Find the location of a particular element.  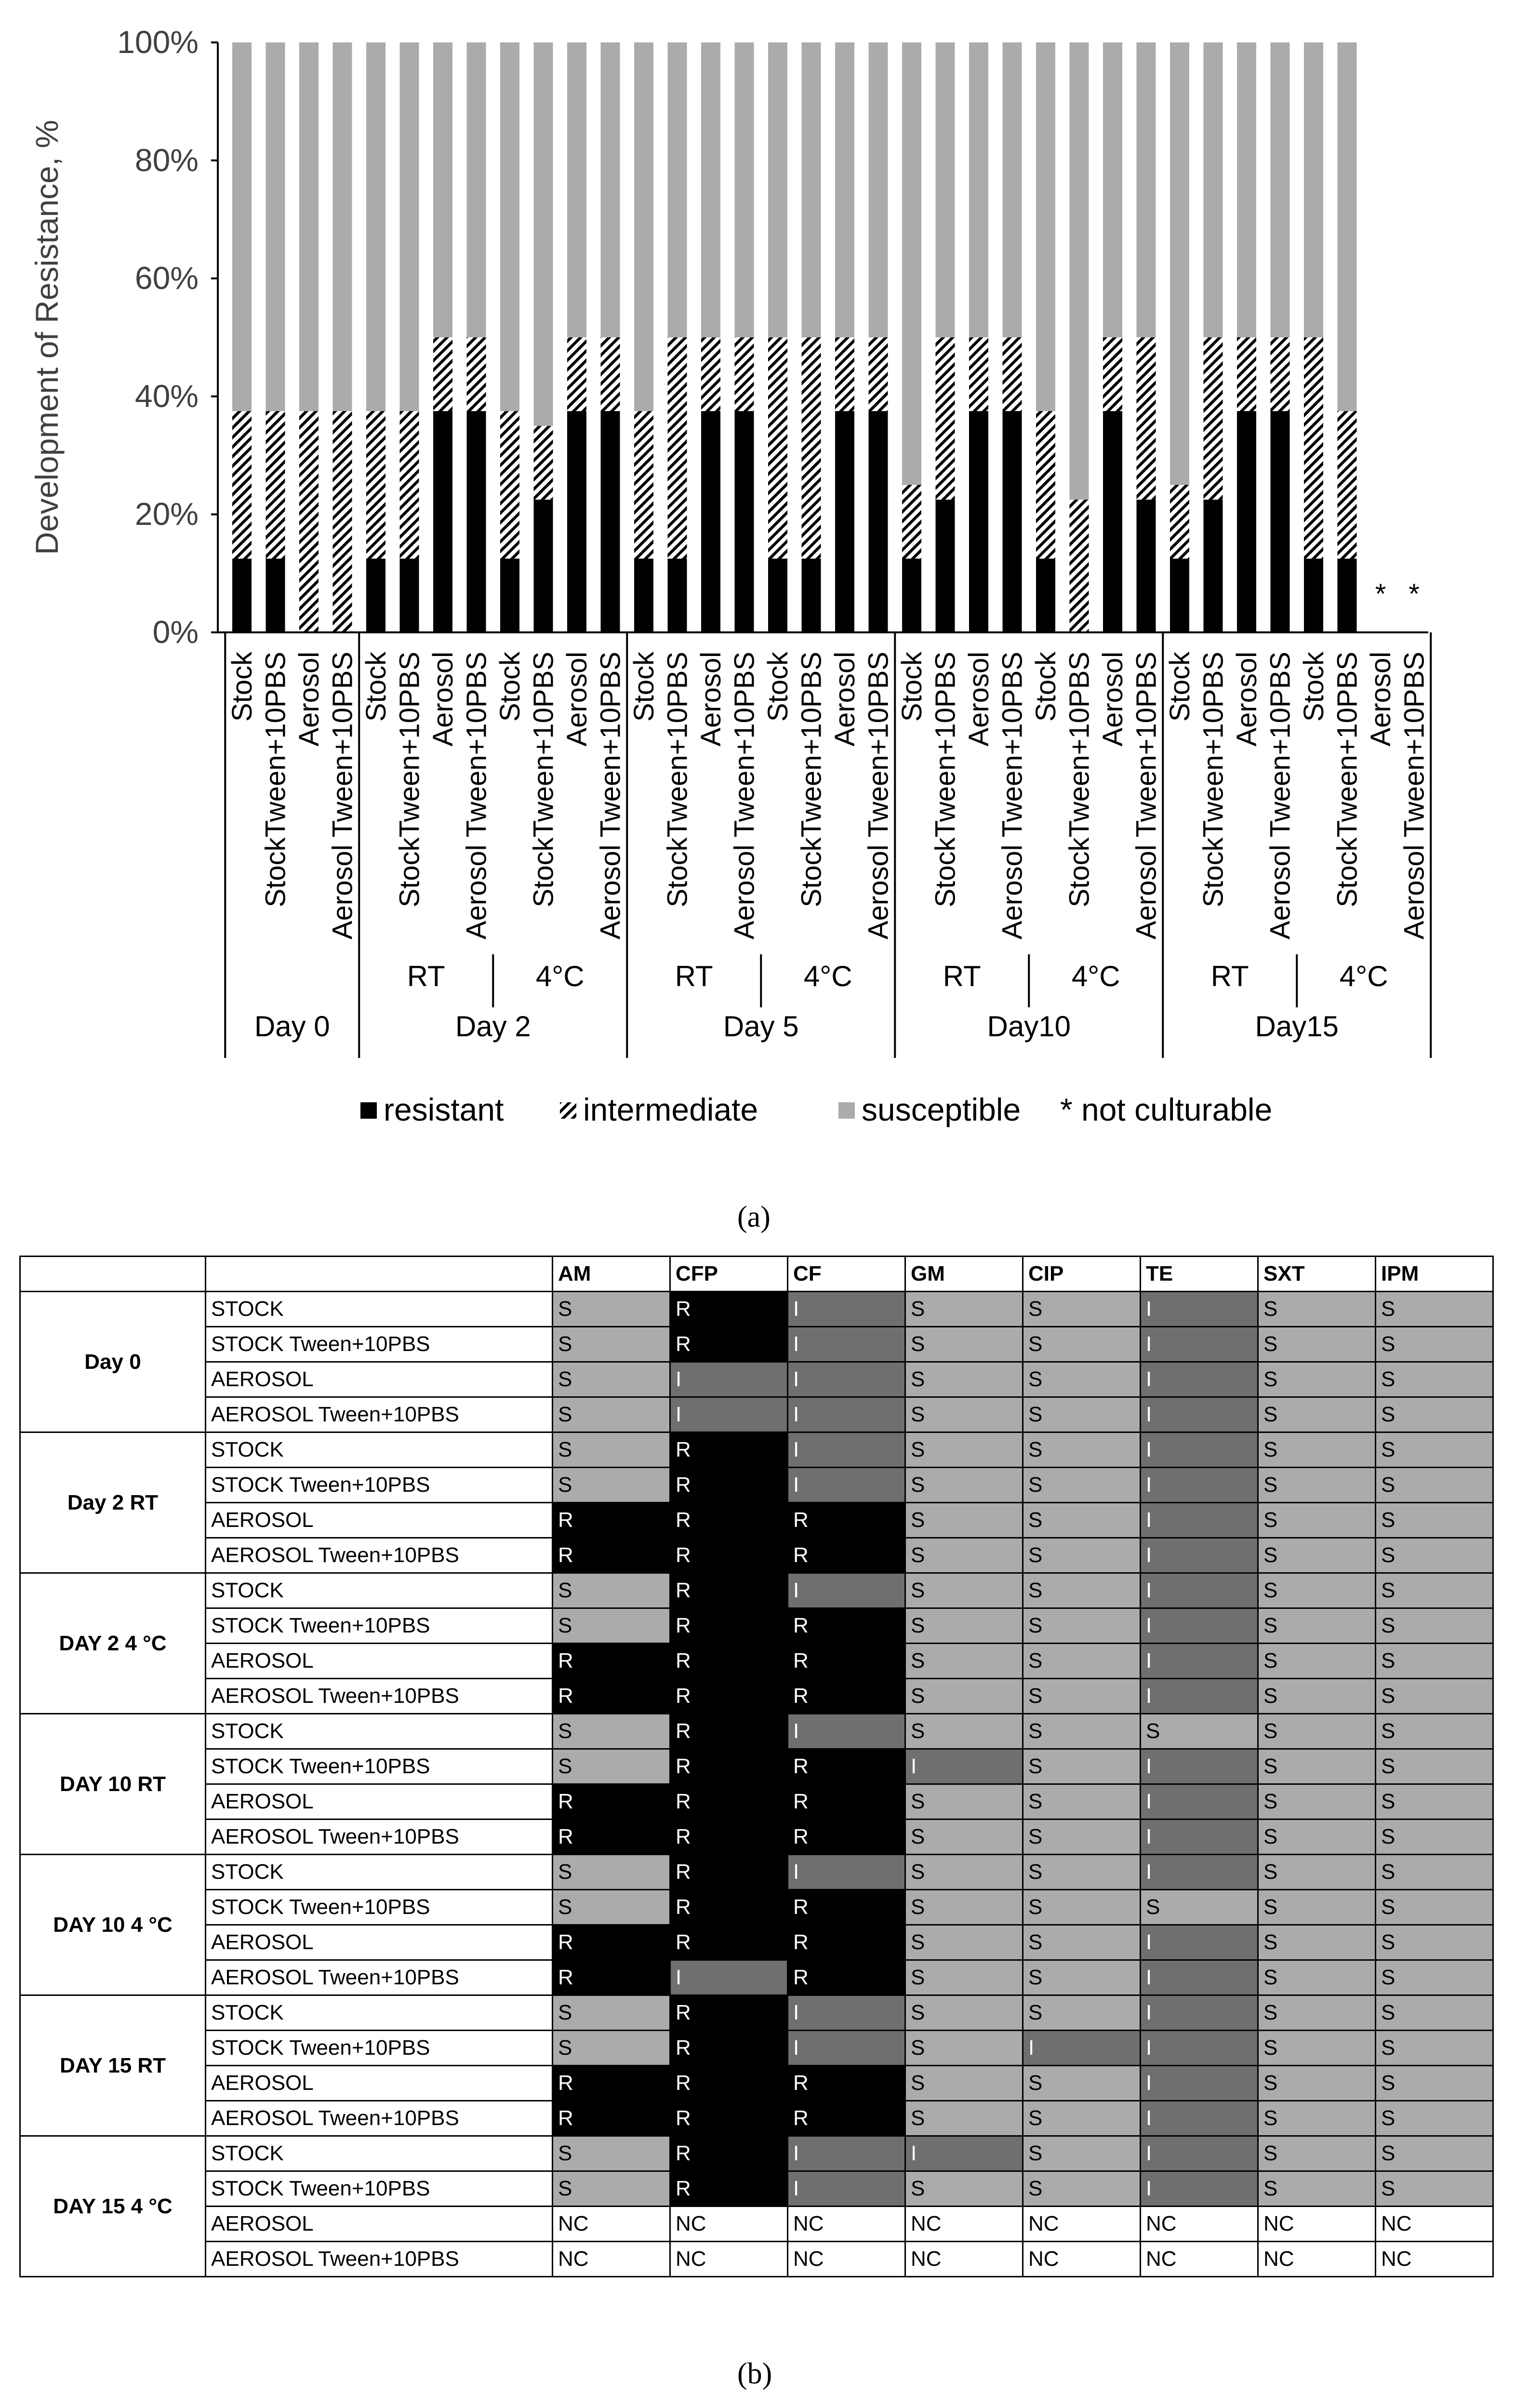

table-header-sxt: SXT is located at coordinates (1317, 1274).